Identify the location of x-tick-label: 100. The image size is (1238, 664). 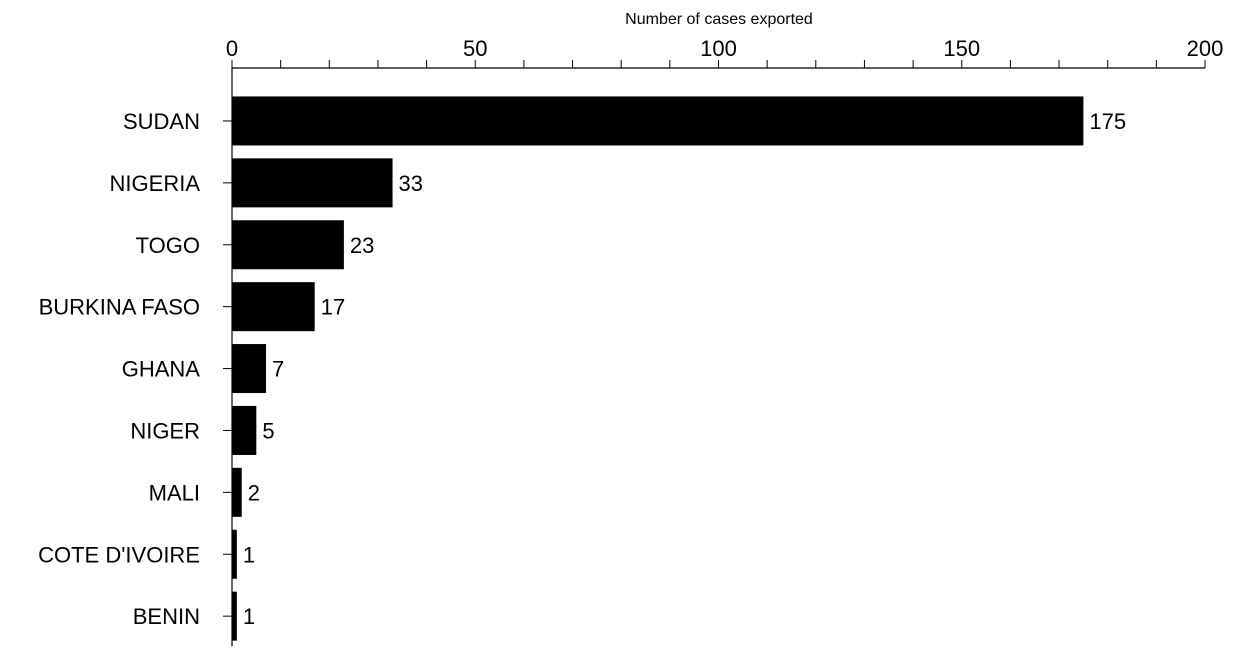
(718, 48).